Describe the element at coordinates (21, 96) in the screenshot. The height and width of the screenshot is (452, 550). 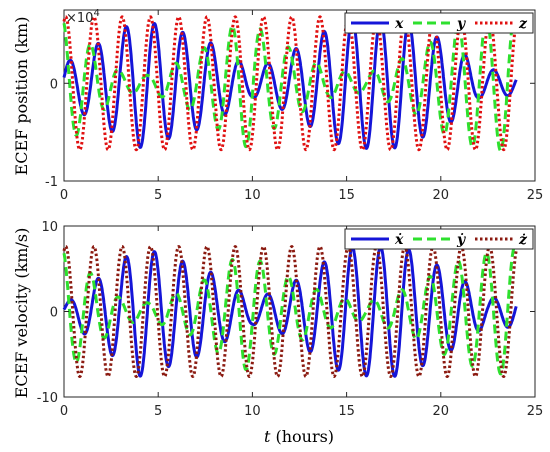
I see `position-y-axis-label: ECEF position (km)` at that location.